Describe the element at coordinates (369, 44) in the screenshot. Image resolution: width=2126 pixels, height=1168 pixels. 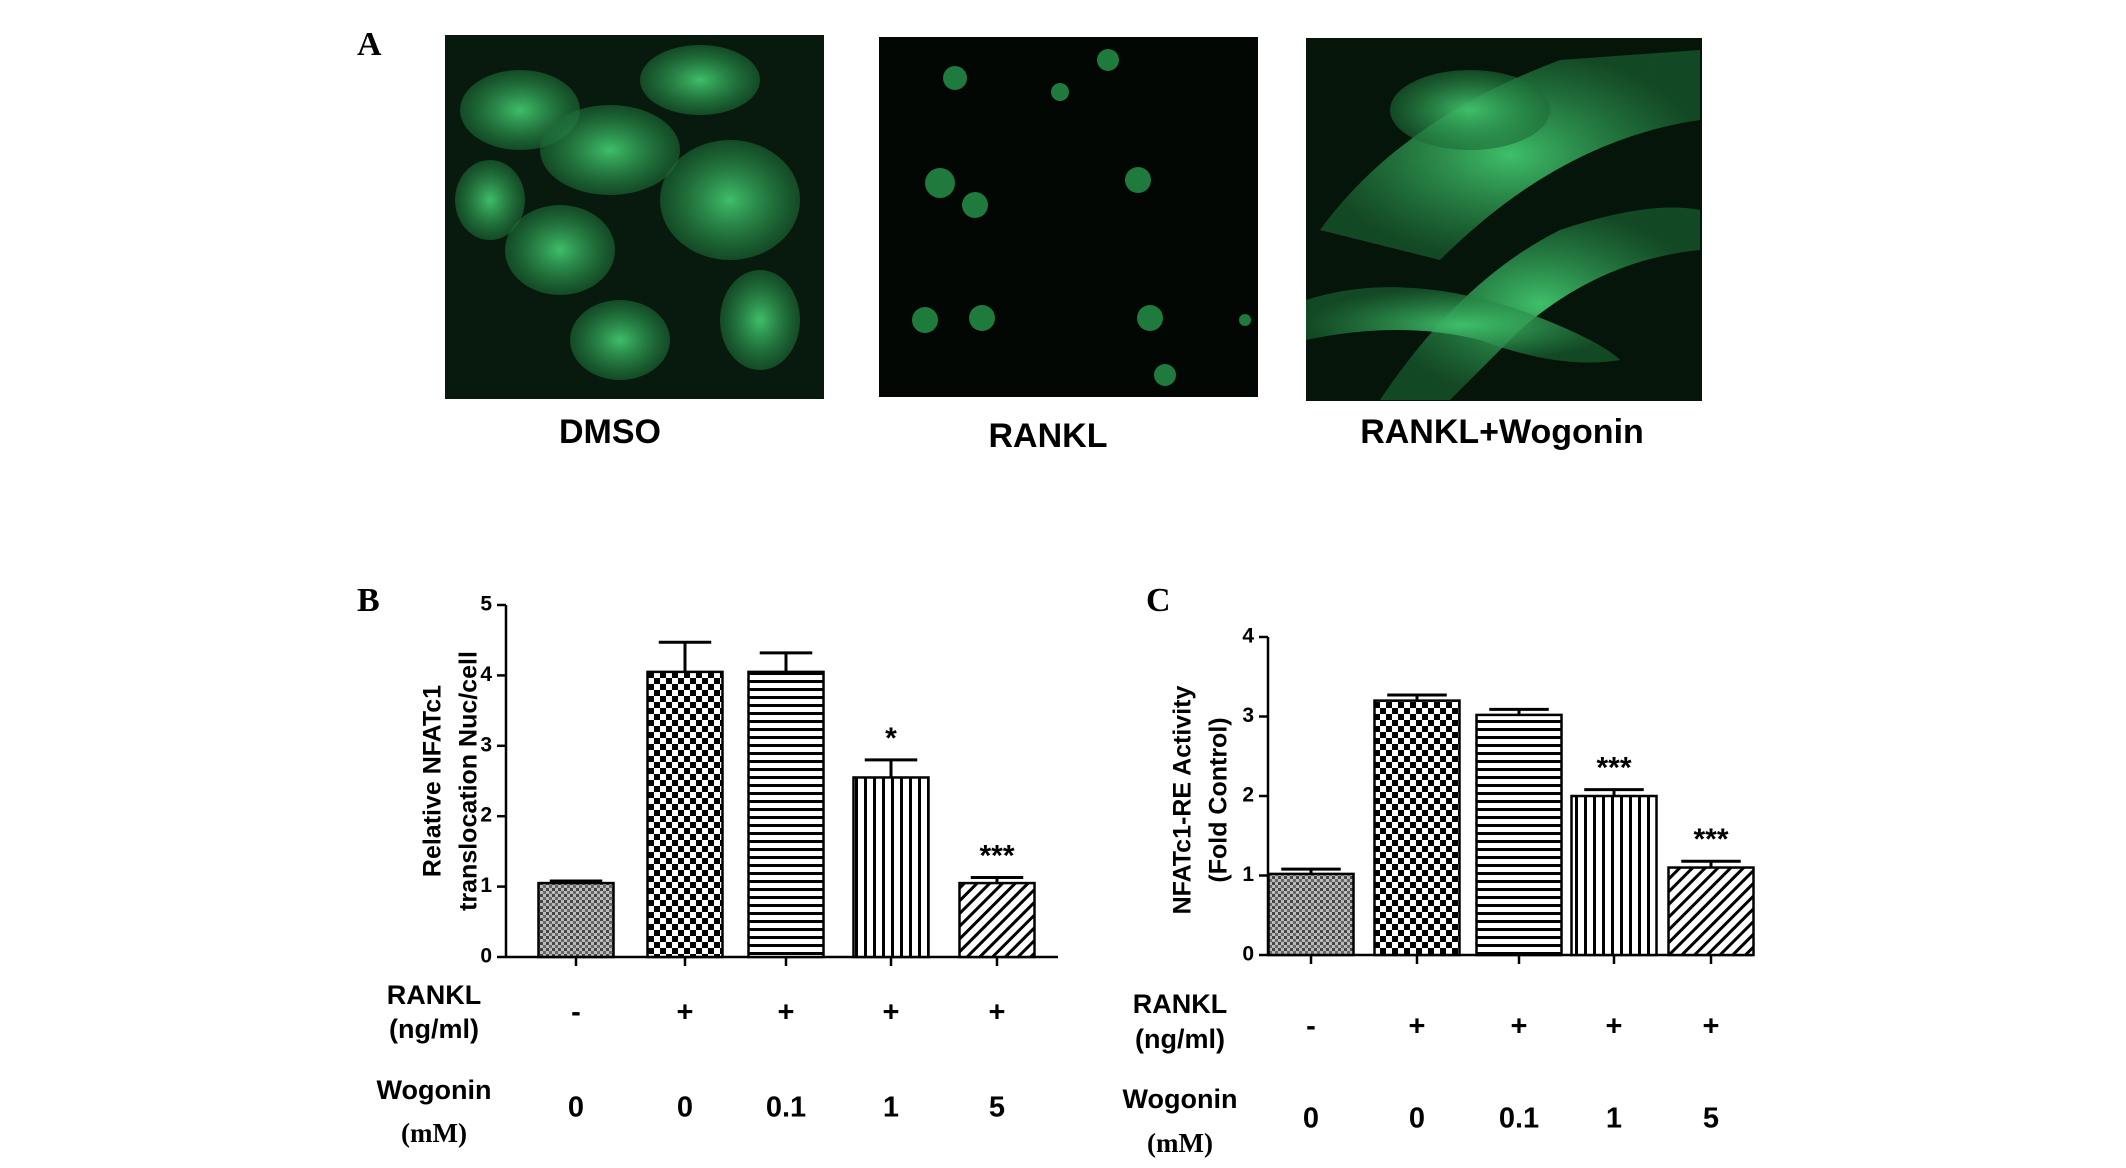
I see `panel-label: A` at that location.